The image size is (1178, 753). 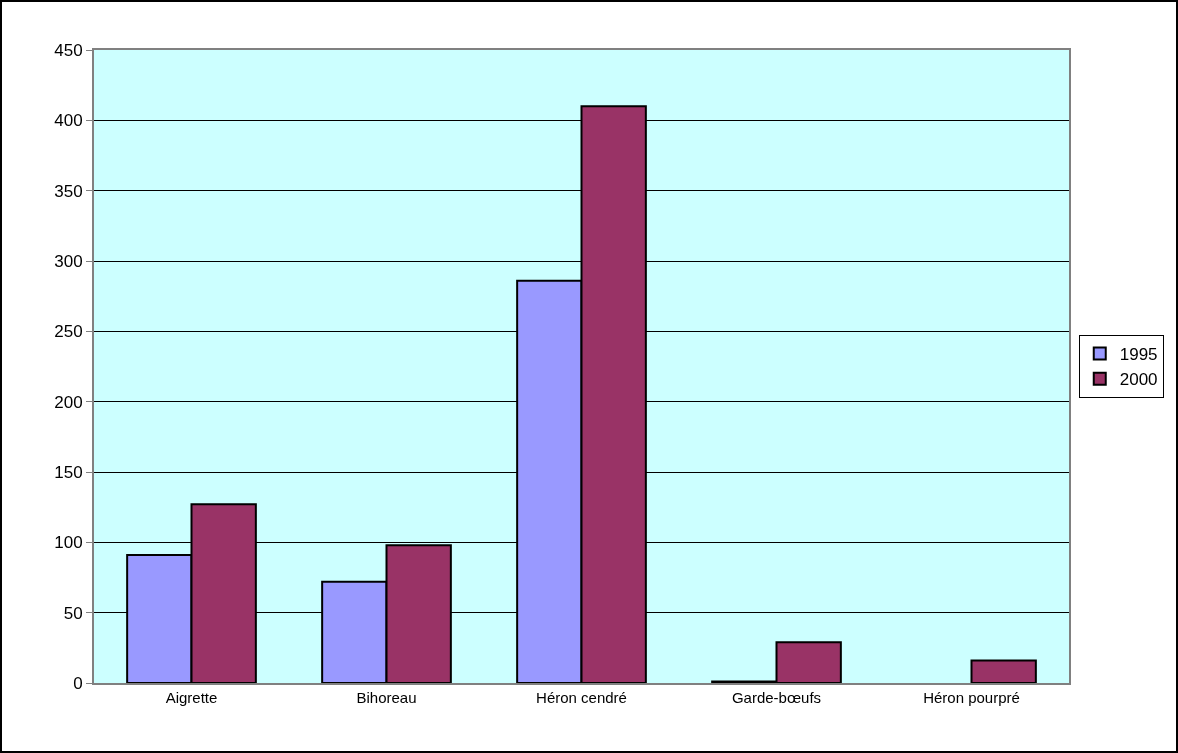 What do you see at coordinates (68, 191) in the screenshot?
I see `y-tick-label: 350` at bounding box center [68, 191].